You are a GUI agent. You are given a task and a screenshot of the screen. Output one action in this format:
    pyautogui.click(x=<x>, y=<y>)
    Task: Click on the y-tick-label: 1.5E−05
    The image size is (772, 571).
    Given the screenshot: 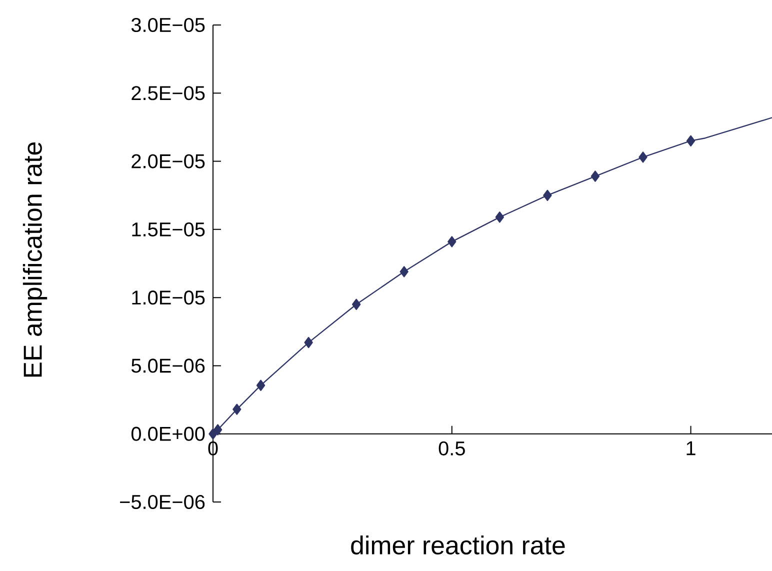 What is the action you would take?
    pyautogui.click(x=168, y=229)
    